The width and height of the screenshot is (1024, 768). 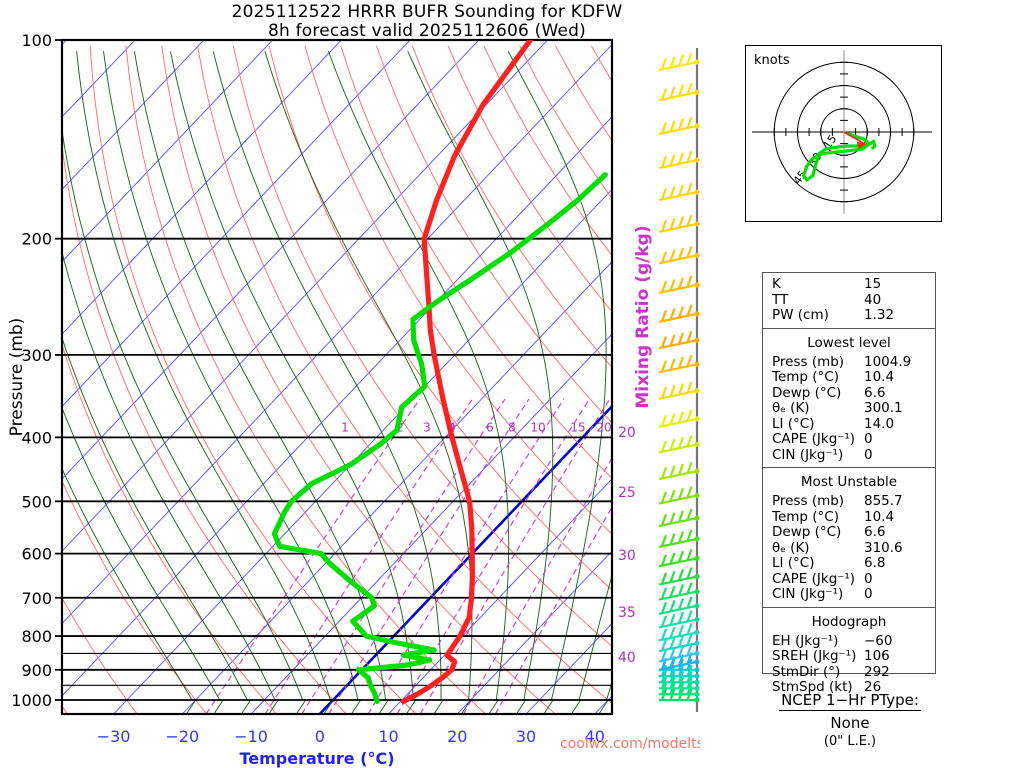 What do you see at coordinates (512, 427) in the screenshot?
I see `mixing-ratio-line-label: 8` at bounding box center [512, 427].